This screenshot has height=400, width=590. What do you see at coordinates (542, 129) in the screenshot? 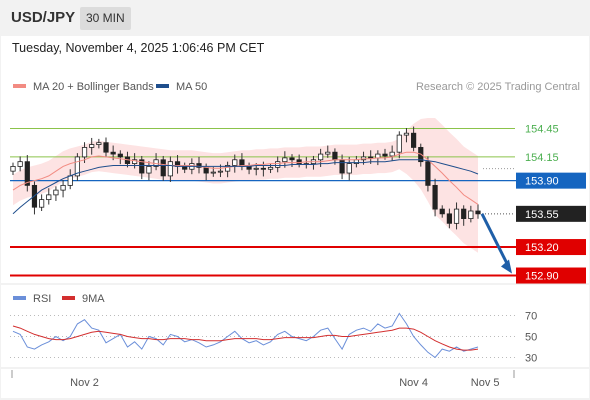
I see `resistance-label: 154.45` at bounding box center [542, 129].